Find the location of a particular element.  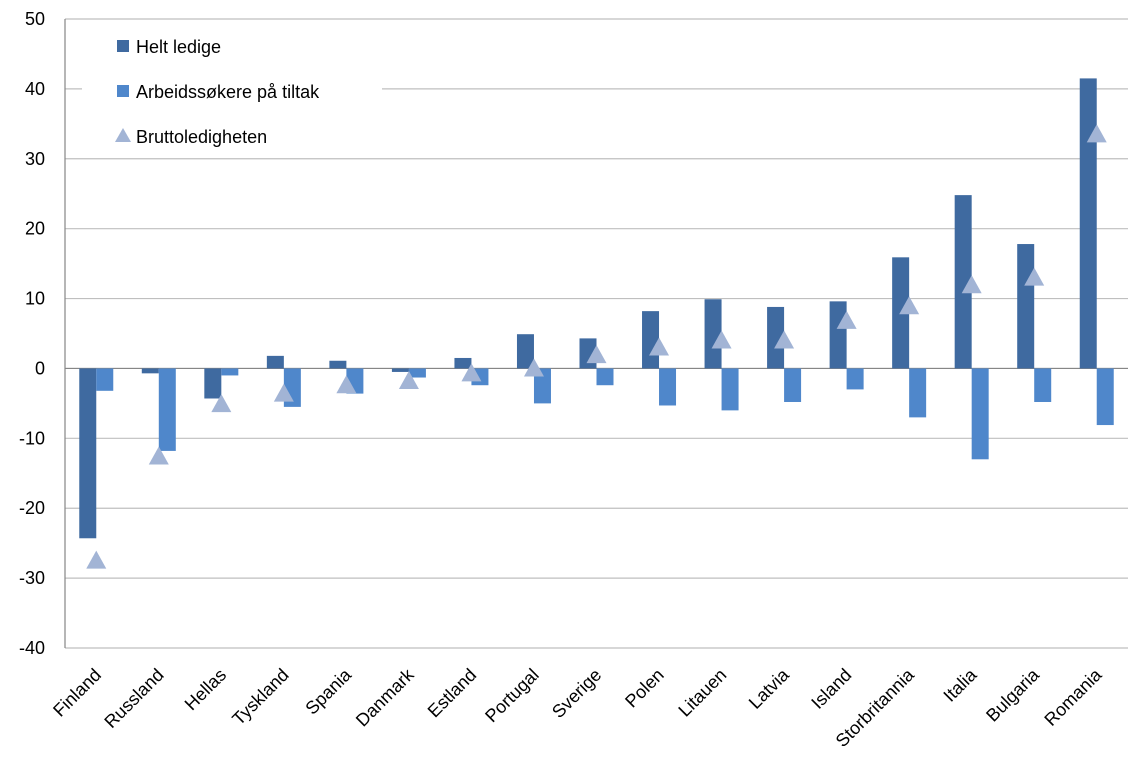

category-label: Bulgaria is located at coordinates (1013, 695).